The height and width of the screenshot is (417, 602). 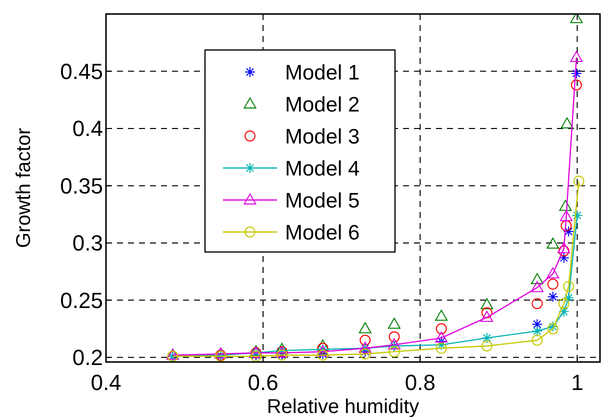 What do you see at coordinates (322, 72) in the screenshot?
I see `legend-label: Model 1` at bounding box center [322, 72].